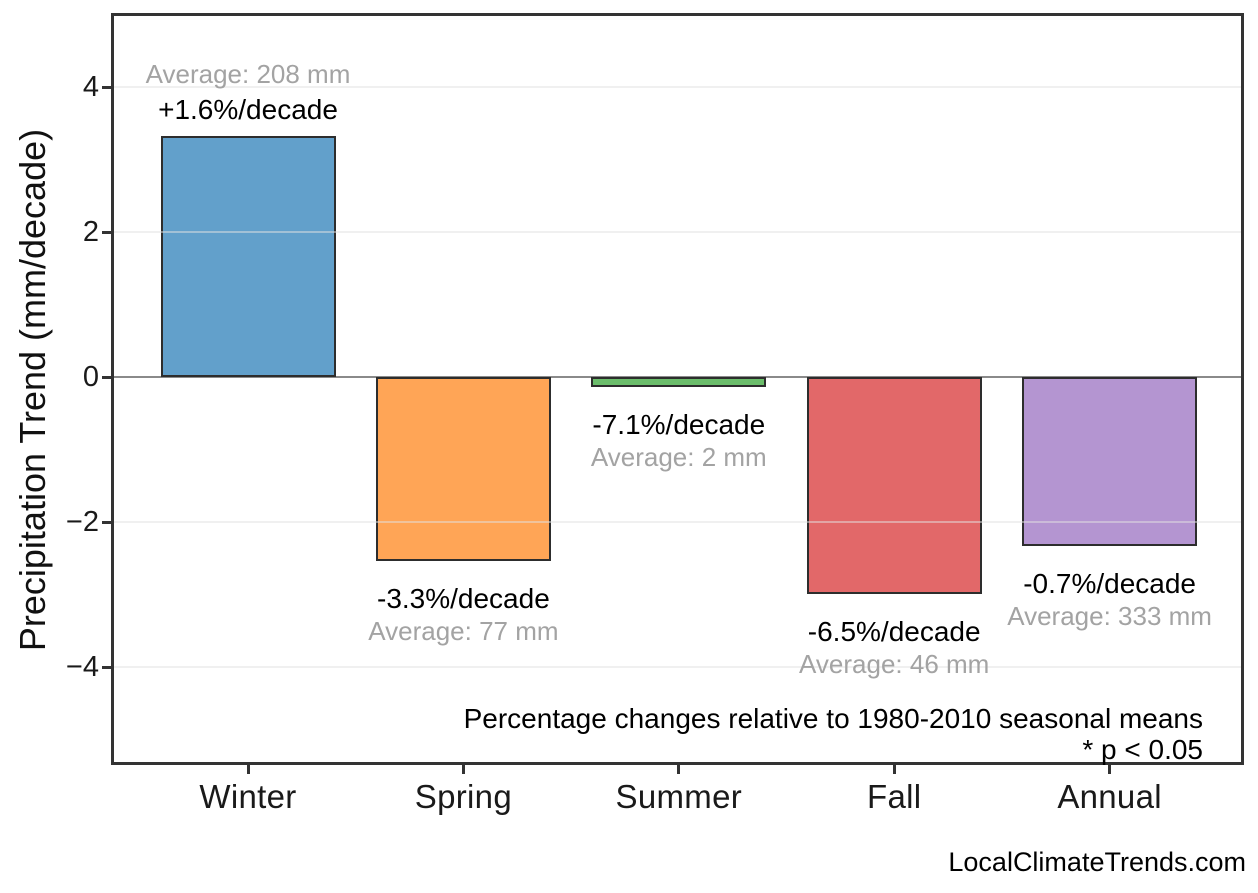 The height and width of the screenshot is (893, 1258). I want to click on x-tick-label-winter: Winter, so click(248, 796).